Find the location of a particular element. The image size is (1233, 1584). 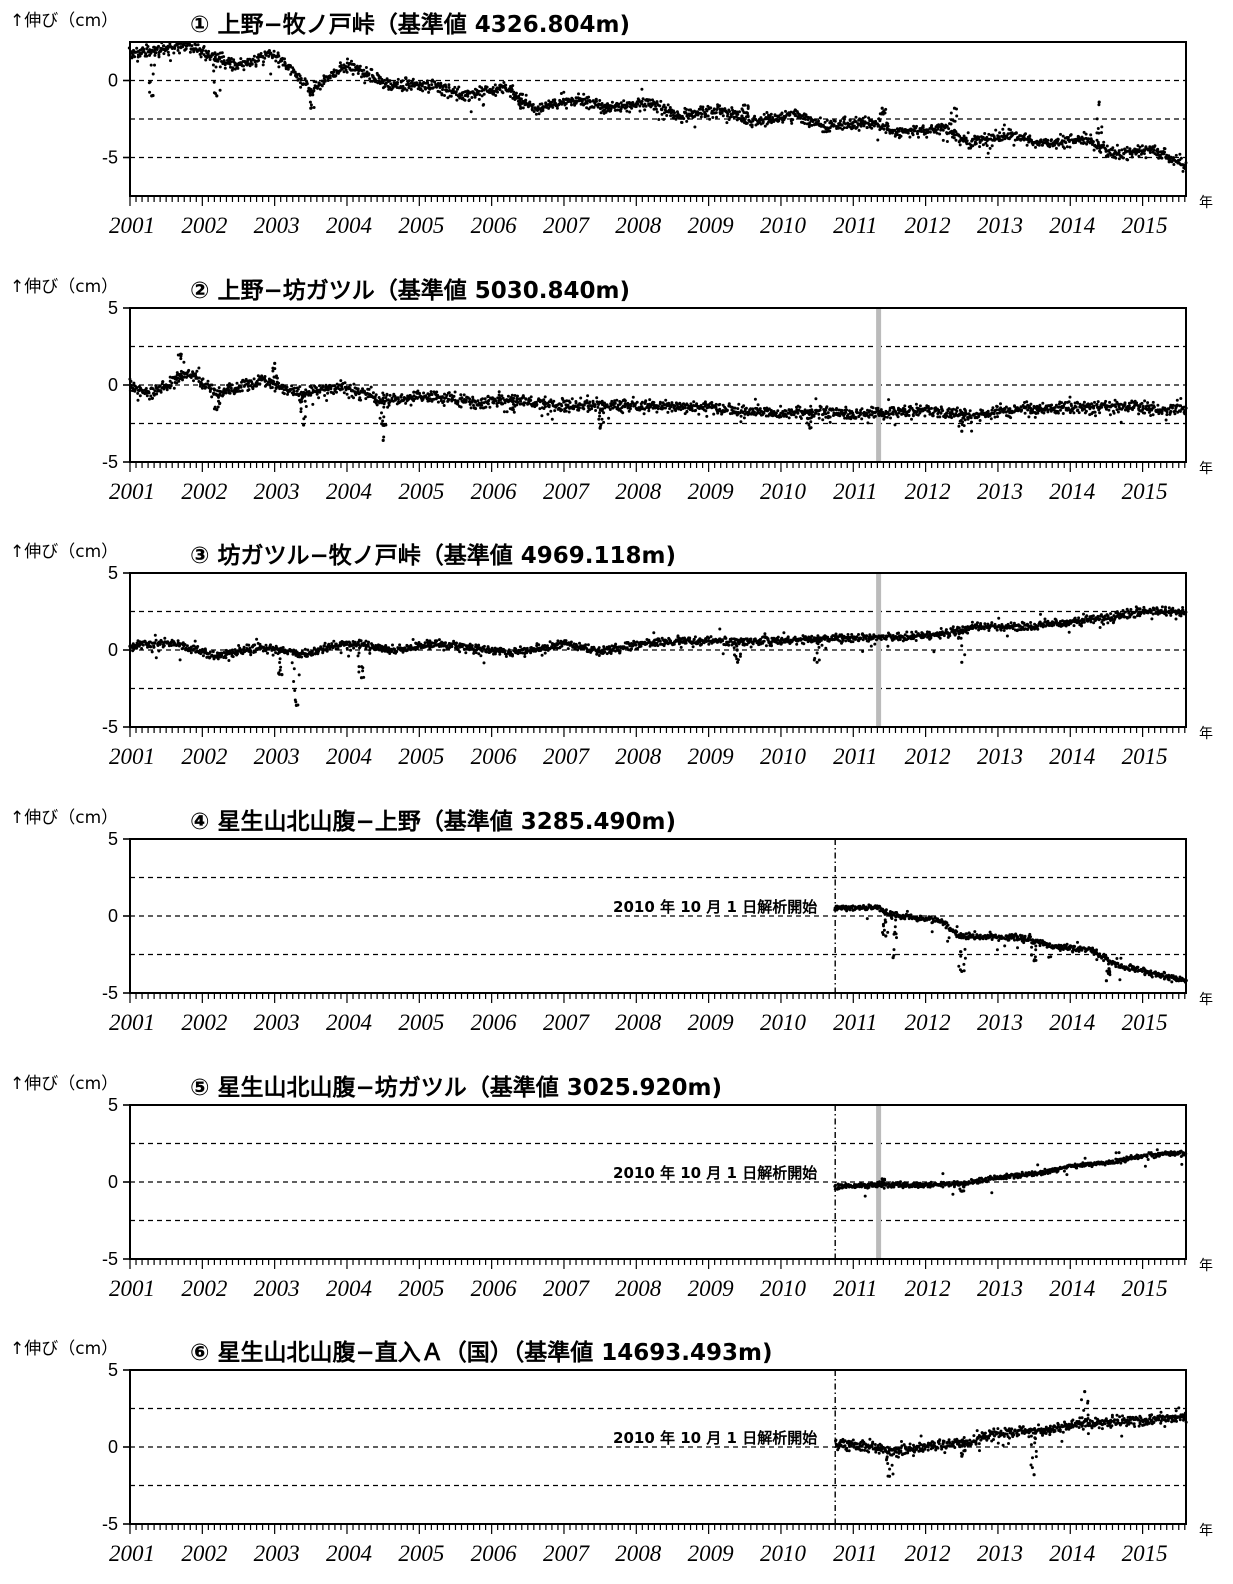

x-tick-label: 2004 is located at coordinates (349, 225).